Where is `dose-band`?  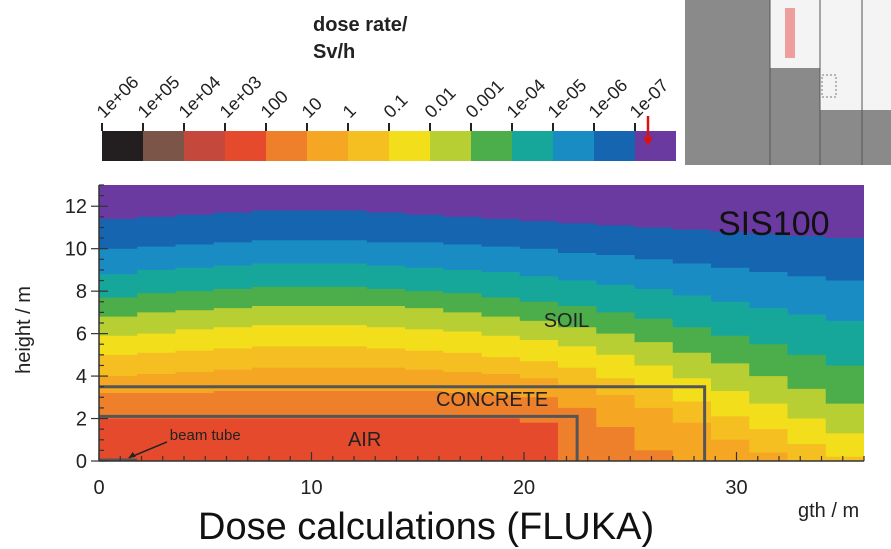 dose-band is located at coordinates (481, 439).